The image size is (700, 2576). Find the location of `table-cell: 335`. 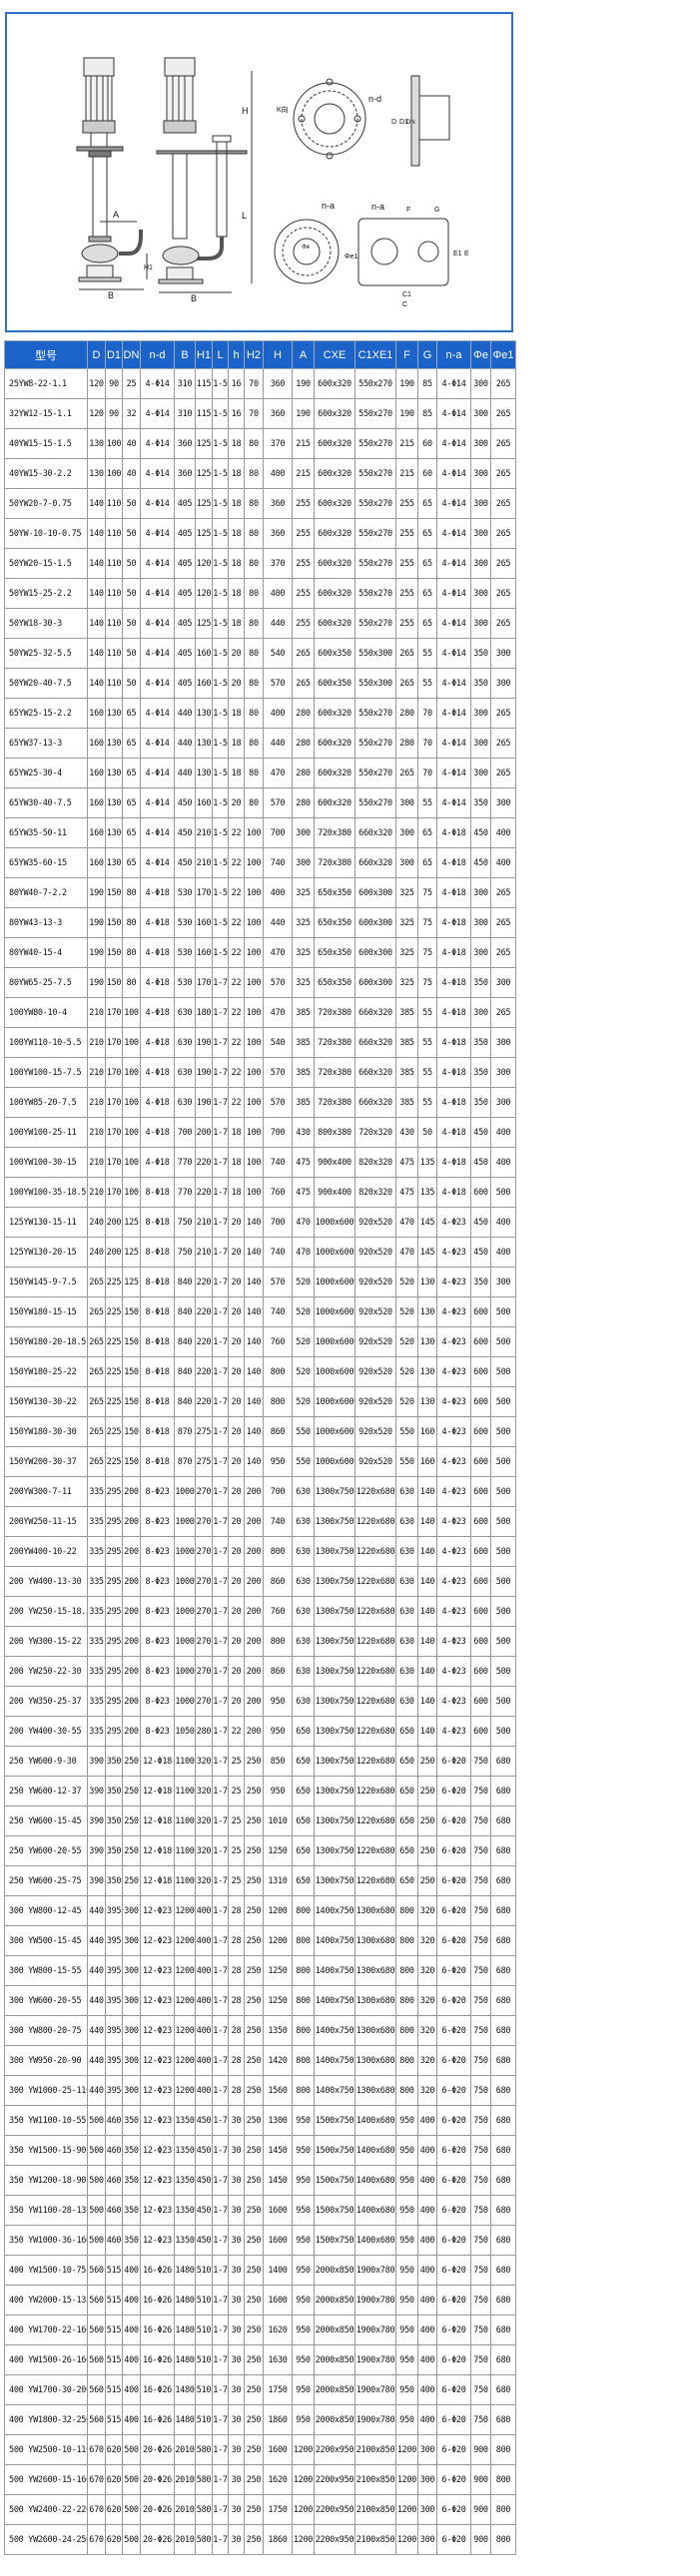

table-cell: 335 is located at coordinates (96, 1582).